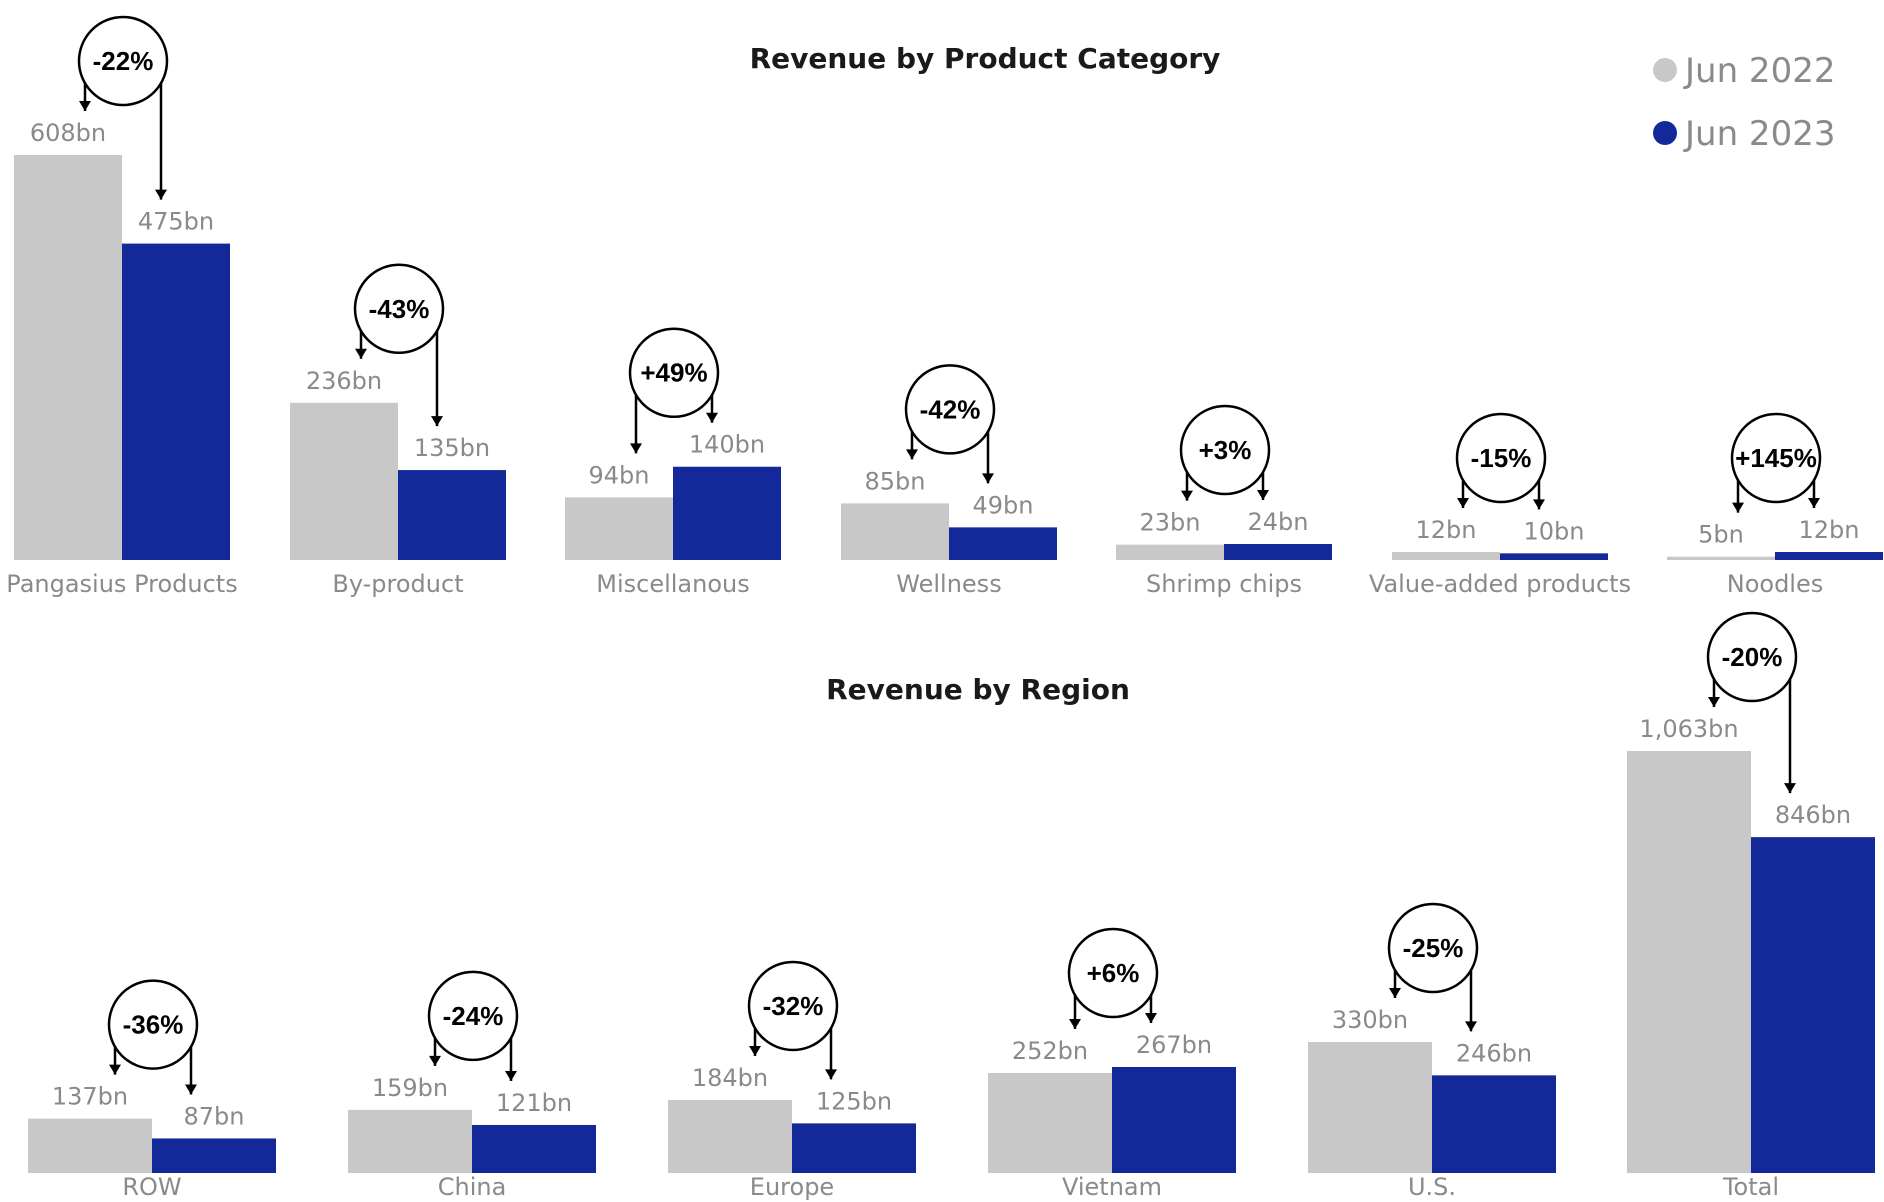 Image resolution: width=1884 pixels, height=1202 pixels. I want to click on change-annotation-wellness: -42%, so click(950, 424).